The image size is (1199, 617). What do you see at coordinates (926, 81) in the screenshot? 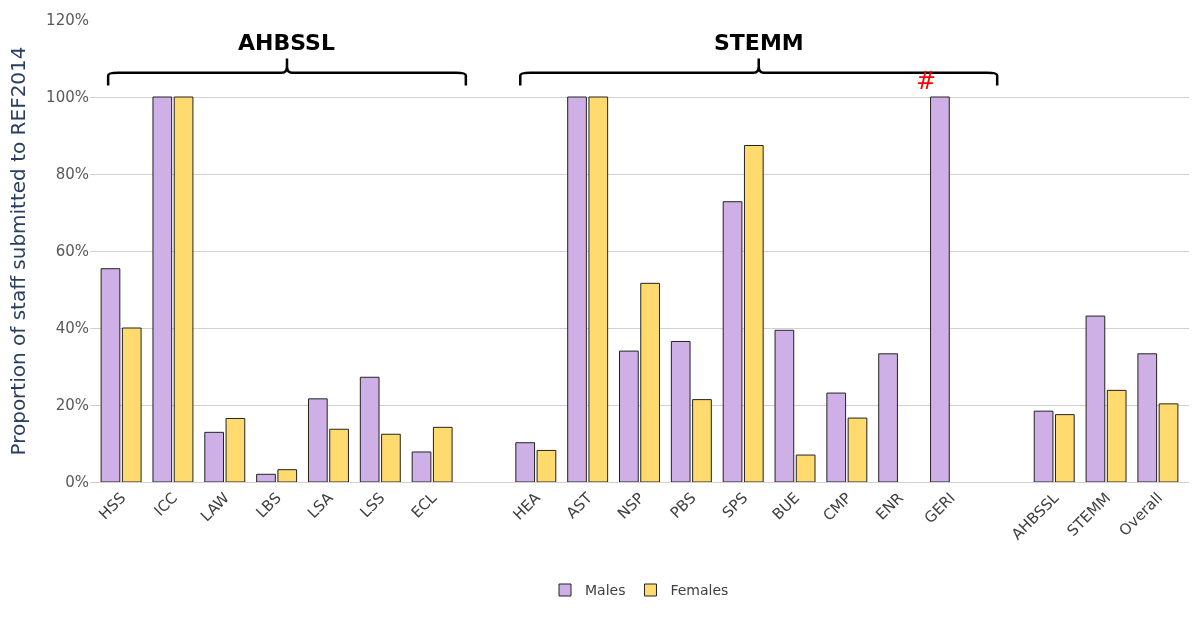
I see `annotation: #` at bounding box center [926, 81].